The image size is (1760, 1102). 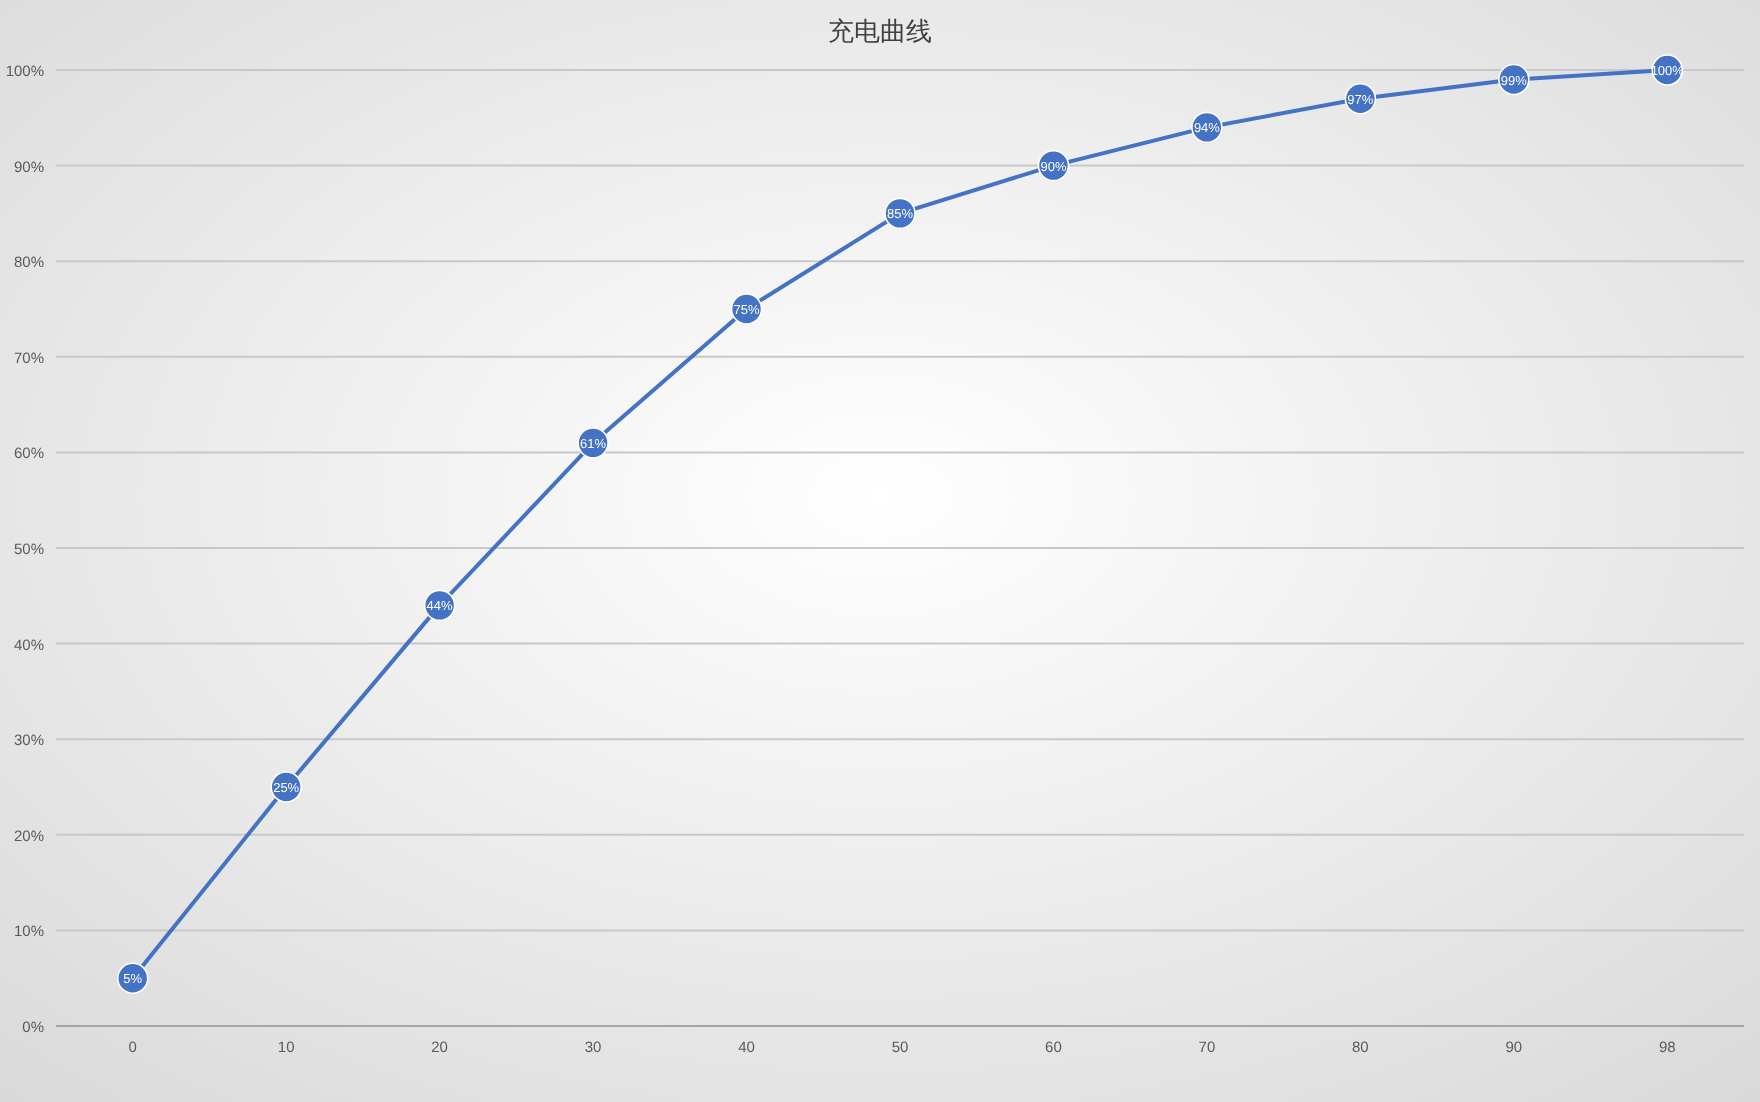 I want to click on chart-title: 充电曲线, so click(x=880, y=31).